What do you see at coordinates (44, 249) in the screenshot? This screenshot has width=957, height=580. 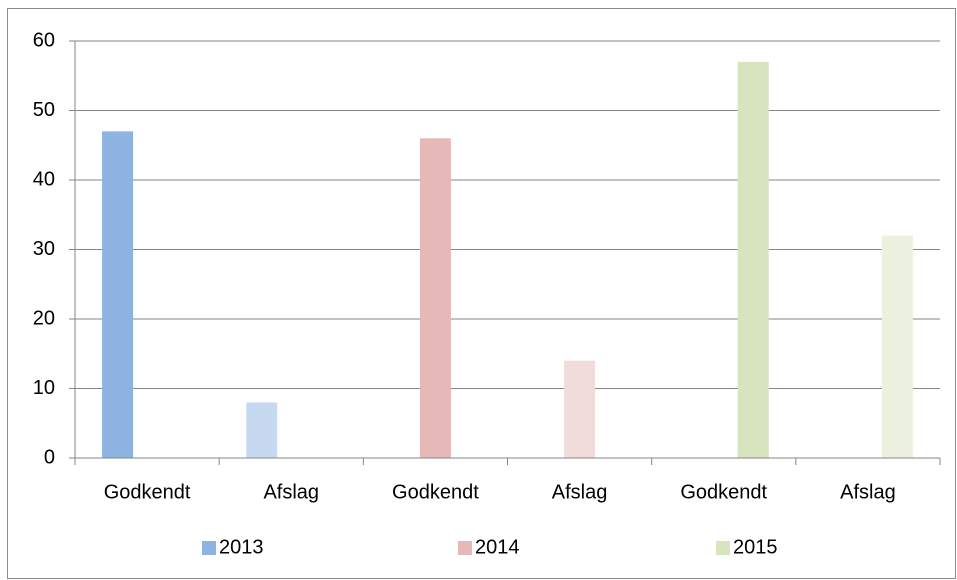 I see `y-tick-label: 30` at bounding box center [44, 249].